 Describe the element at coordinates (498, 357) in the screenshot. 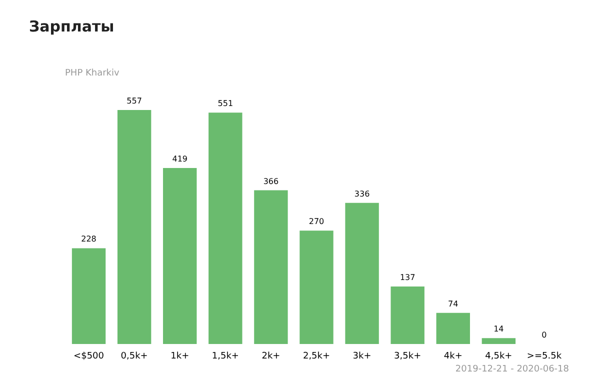

I see `x-tick-label: 4,5k+` at that location.